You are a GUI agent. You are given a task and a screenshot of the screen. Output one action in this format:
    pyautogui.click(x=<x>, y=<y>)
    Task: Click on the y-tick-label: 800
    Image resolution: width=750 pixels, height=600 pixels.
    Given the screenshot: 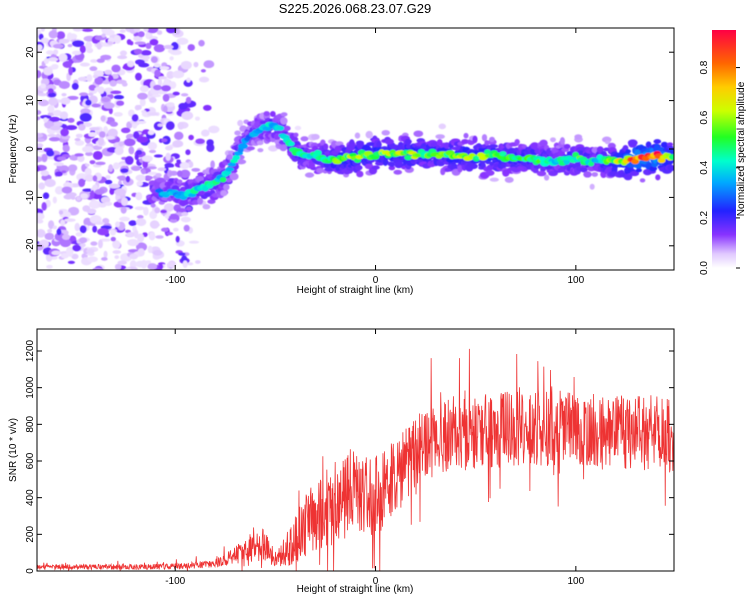 What is the action you would take?
    pyautogui.click(x=30, y=424)
    